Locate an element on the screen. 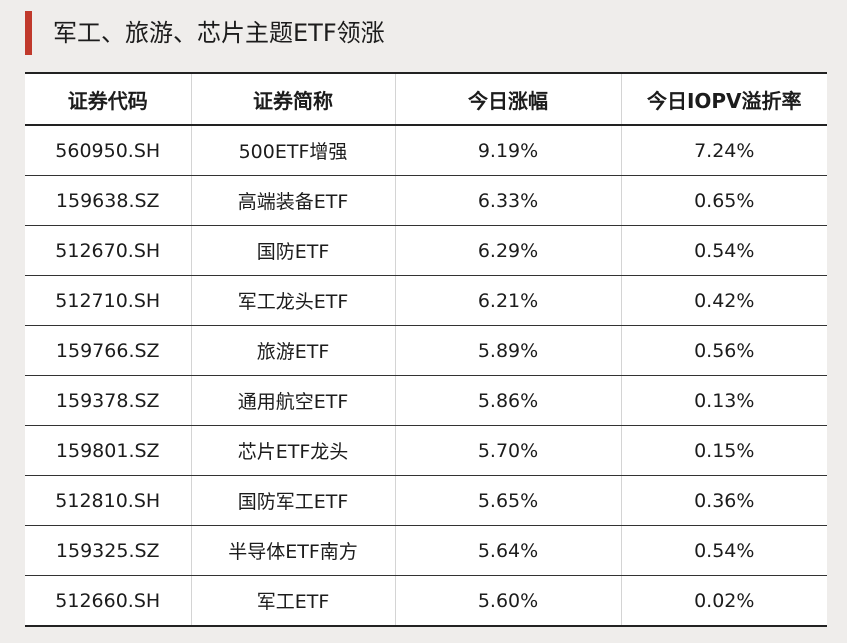  cell-code: 159766.SZ is located at coordinates (108, 350).